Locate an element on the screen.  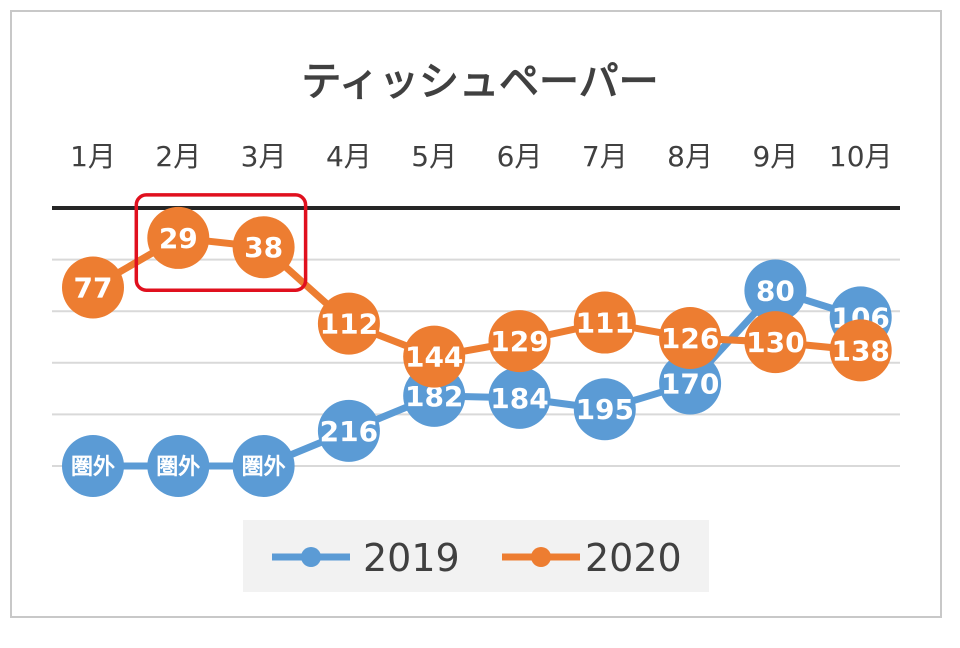
data-label: 170 is located at coordinates (690, 383).